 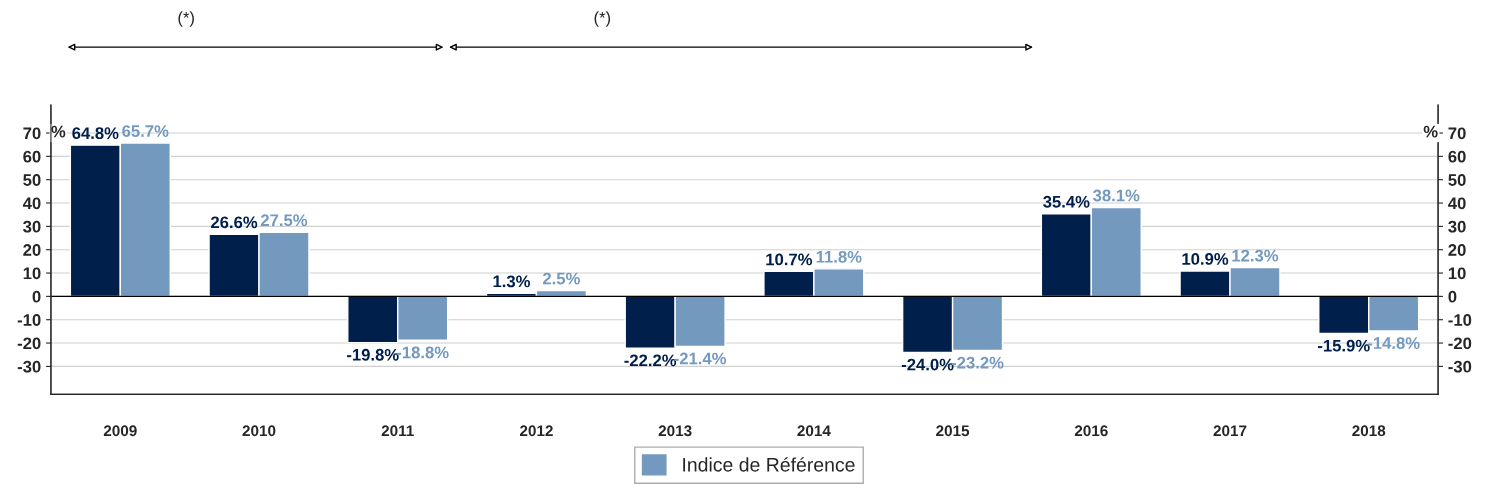 What do you see at coordinates (29, 320) in the screenshot?
I see `y-tick-label: -10` at bounding box center [29, 320].